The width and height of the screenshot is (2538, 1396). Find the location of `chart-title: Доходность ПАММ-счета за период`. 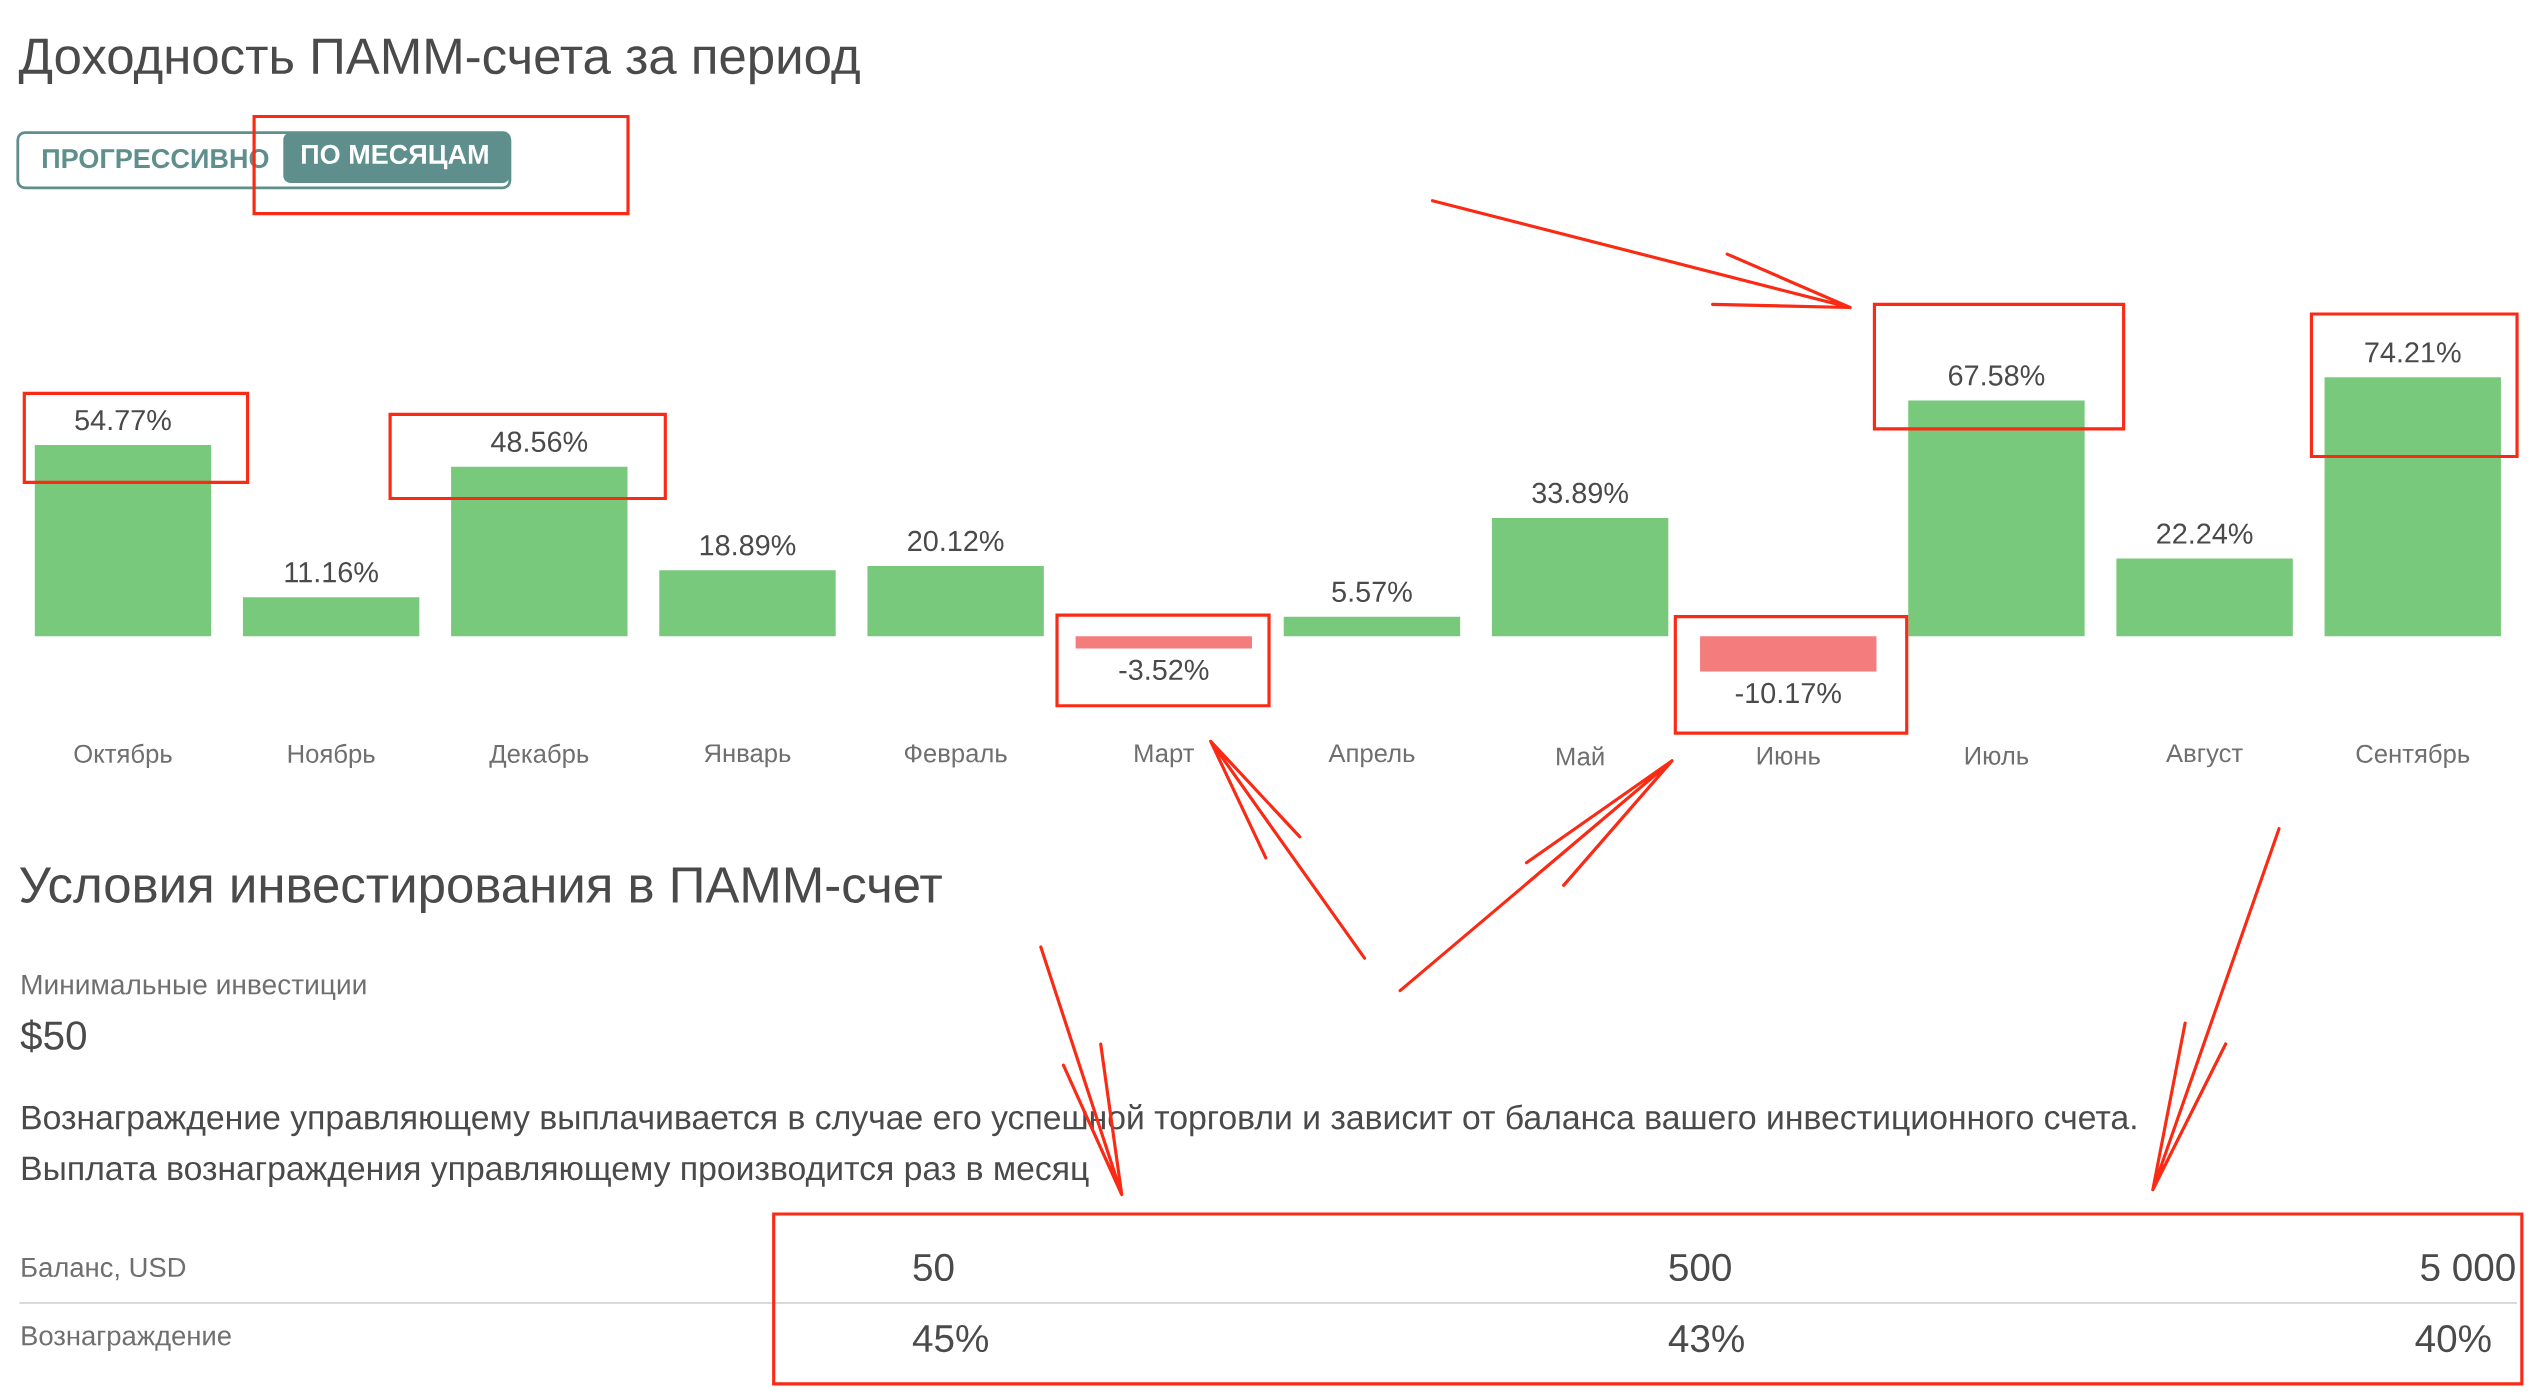

chart-title: Доходность ПАММ-счета за период is located at coordinates (439, 61).